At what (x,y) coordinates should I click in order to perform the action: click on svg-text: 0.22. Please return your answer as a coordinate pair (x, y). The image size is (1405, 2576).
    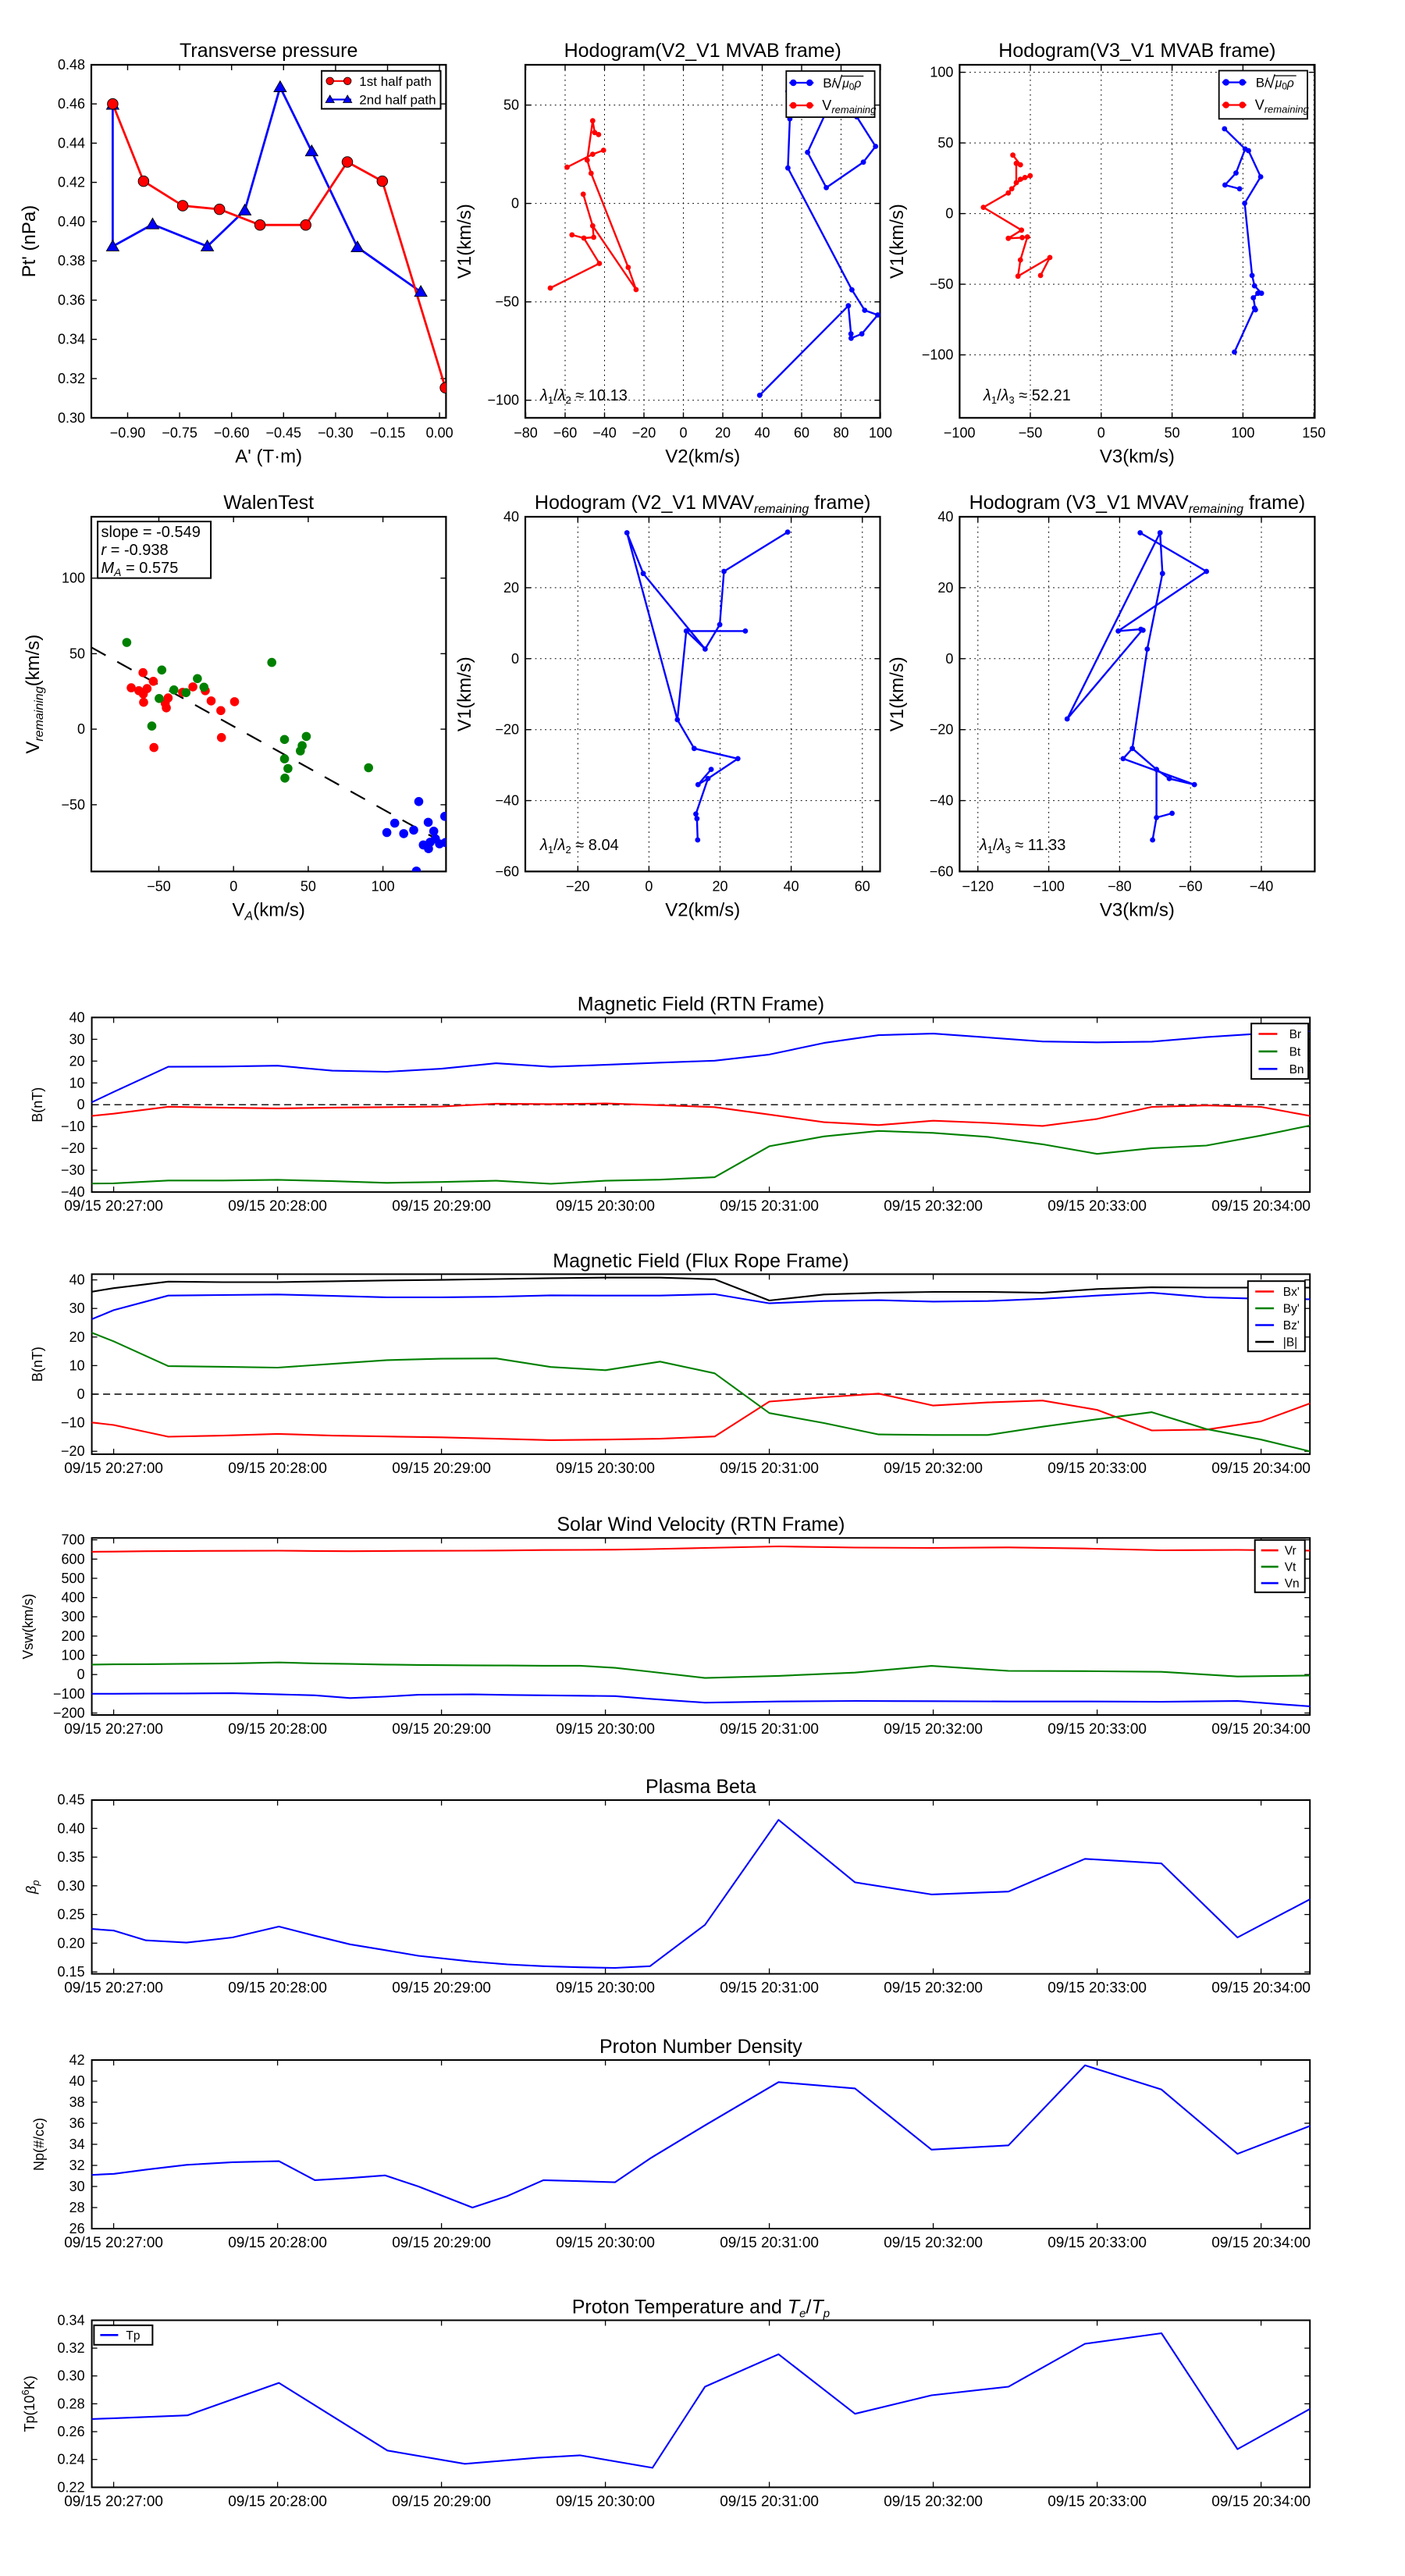
    Looking at the image, I should click on (72, 2487).